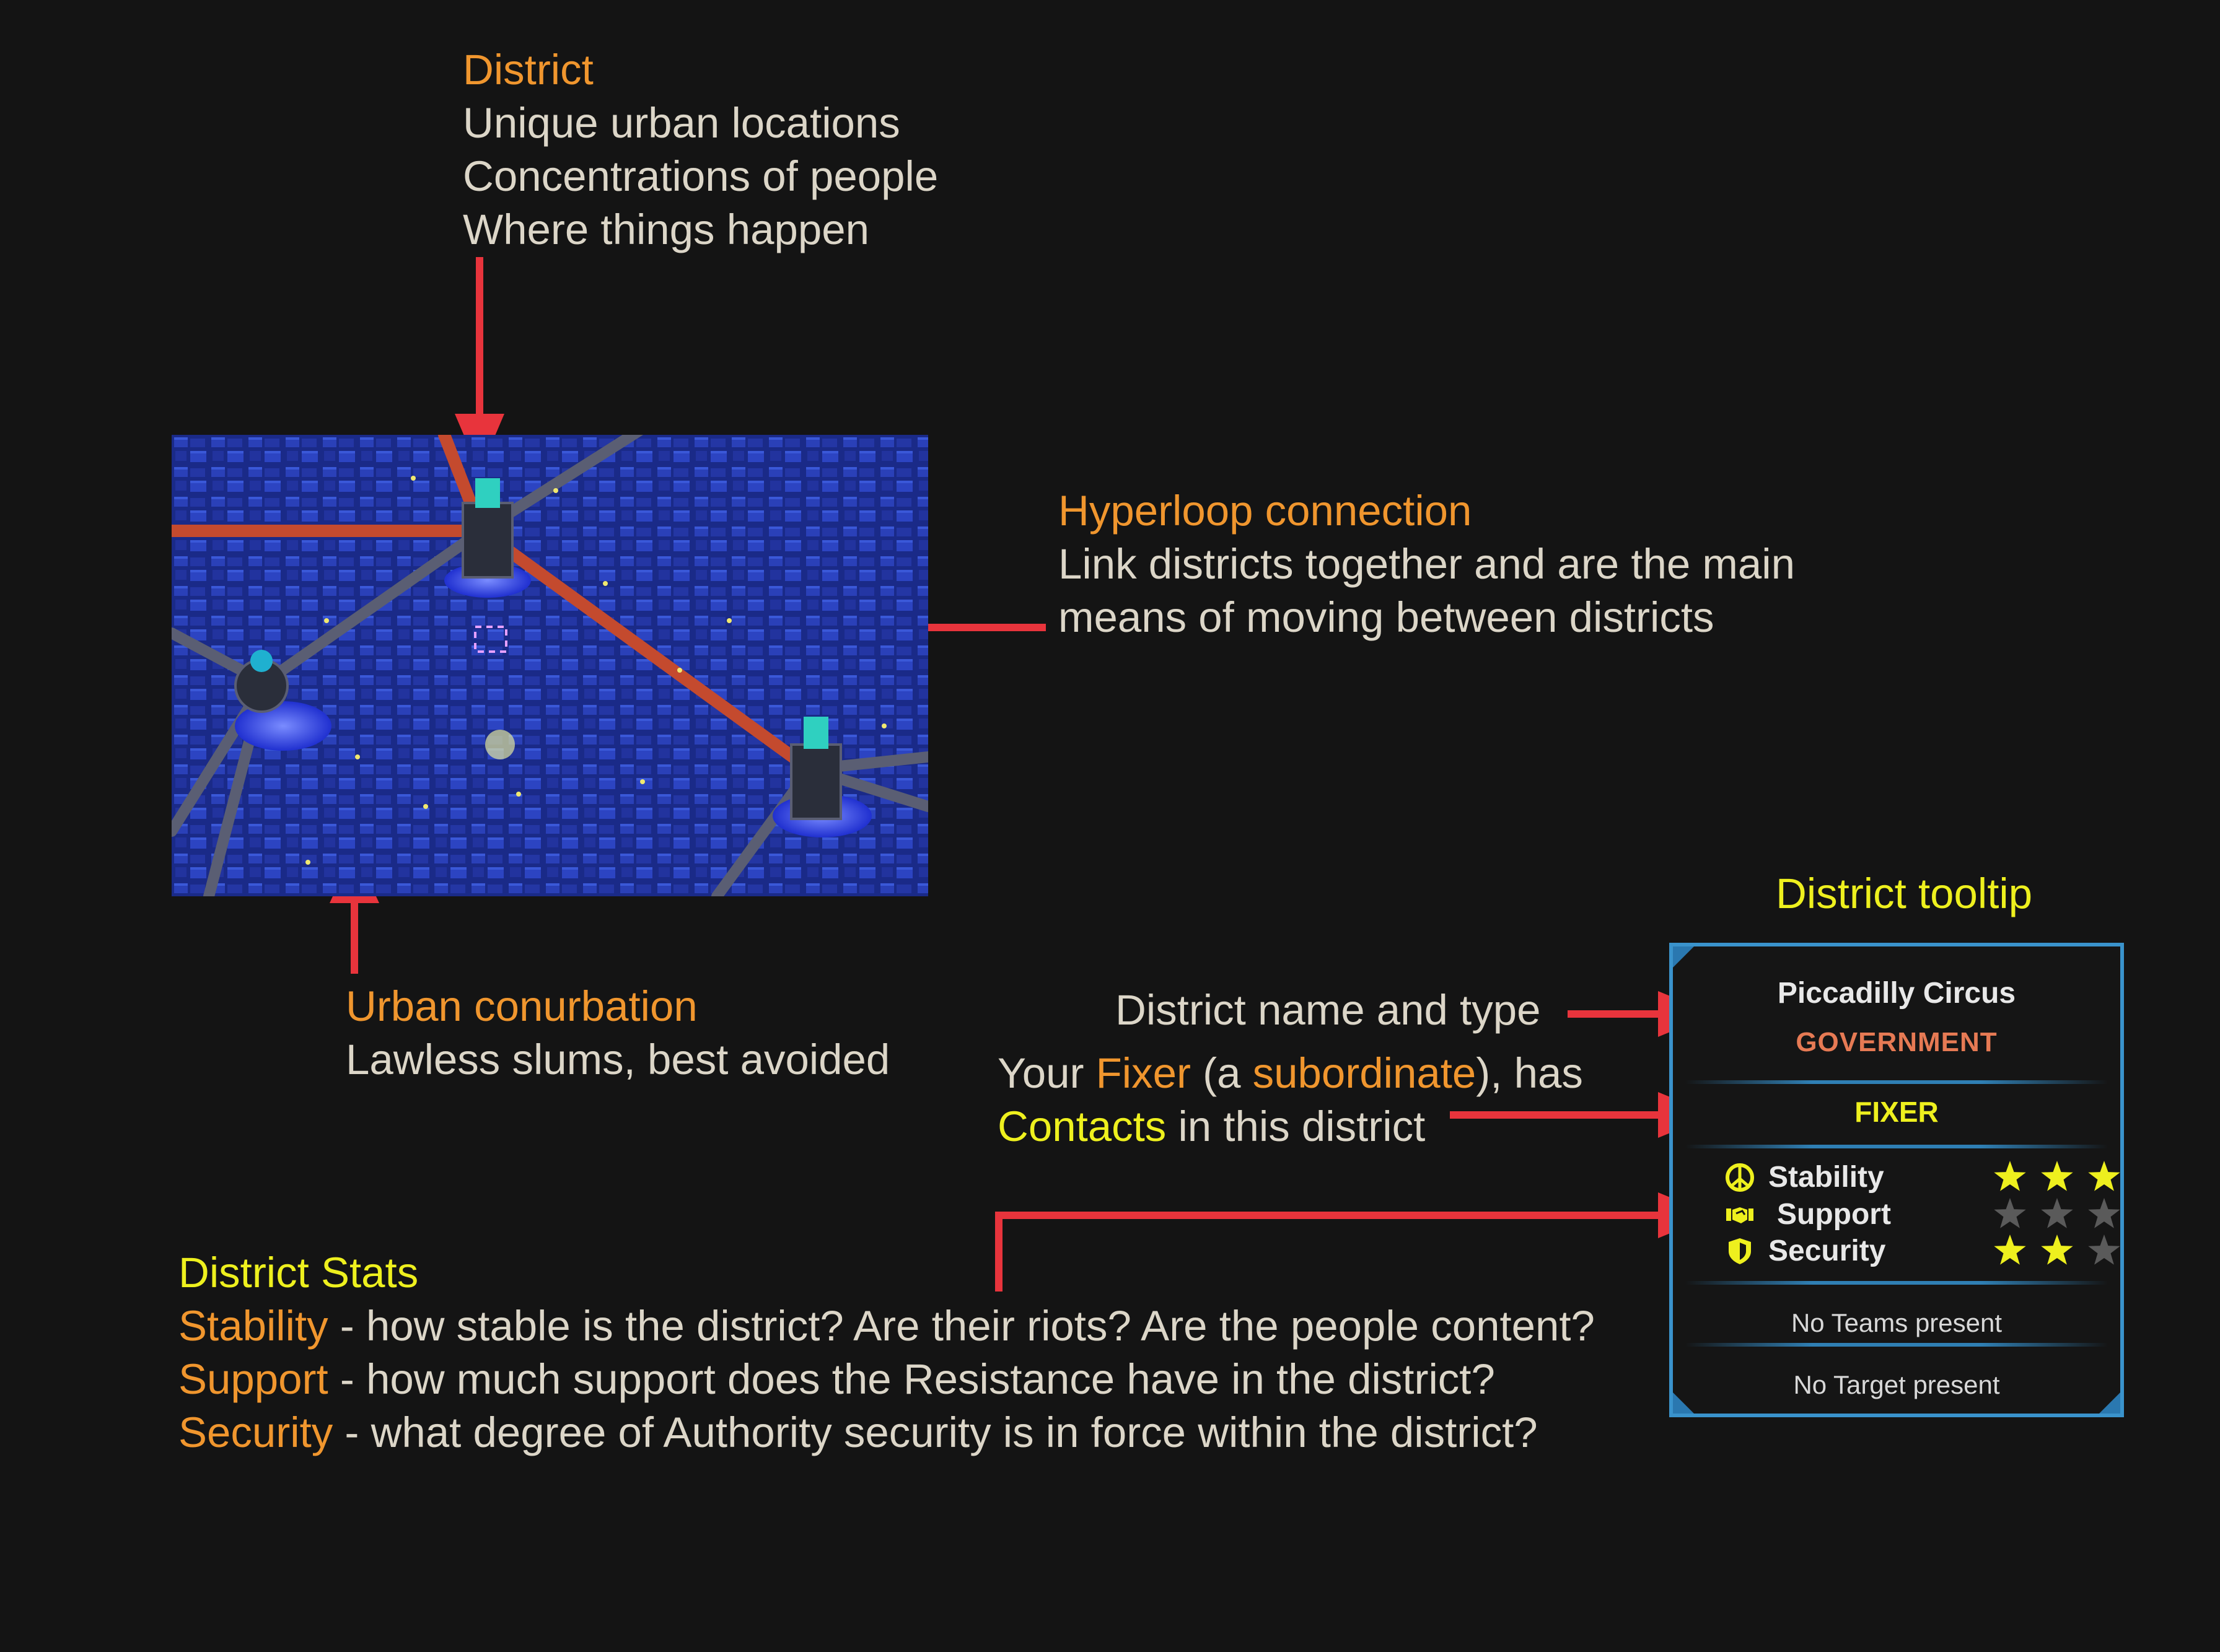  What do you see at coordinates (1364, 1073) in the screenshot?
I see `subordinate-term: subordinate` at bounding box center [1364, 1073].